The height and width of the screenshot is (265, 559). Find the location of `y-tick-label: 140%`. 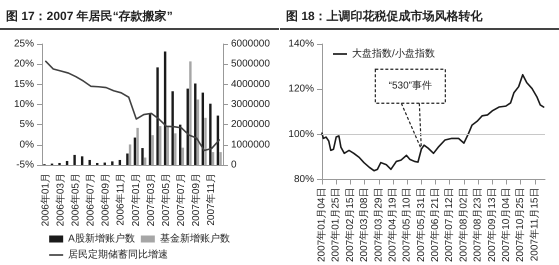

y-tick-label: 140% is located at coordinates (301, 44).